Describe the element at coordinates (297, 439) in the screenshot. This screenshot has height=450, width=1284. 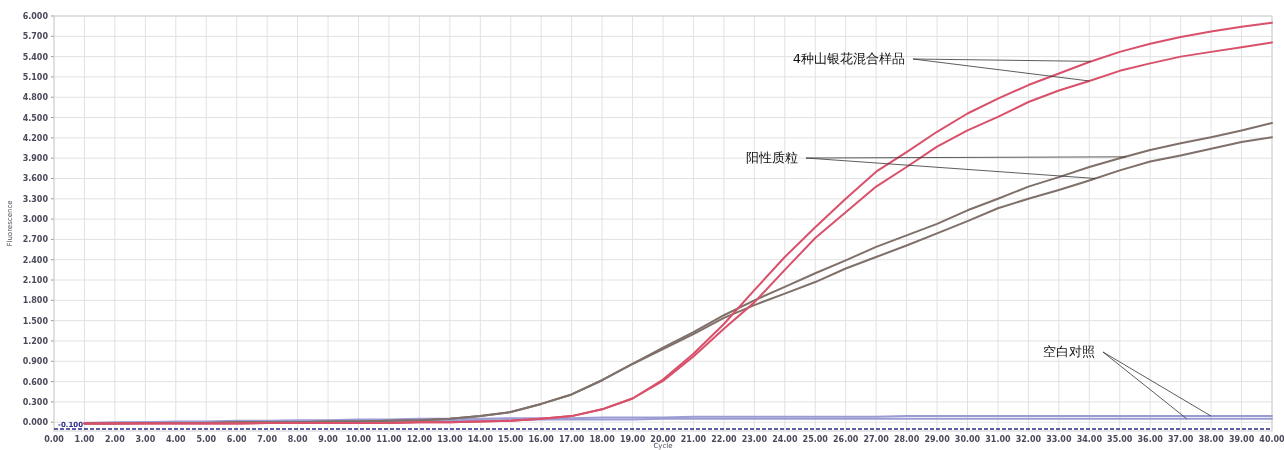
I see `x-tick-label: 8.00` at that location.